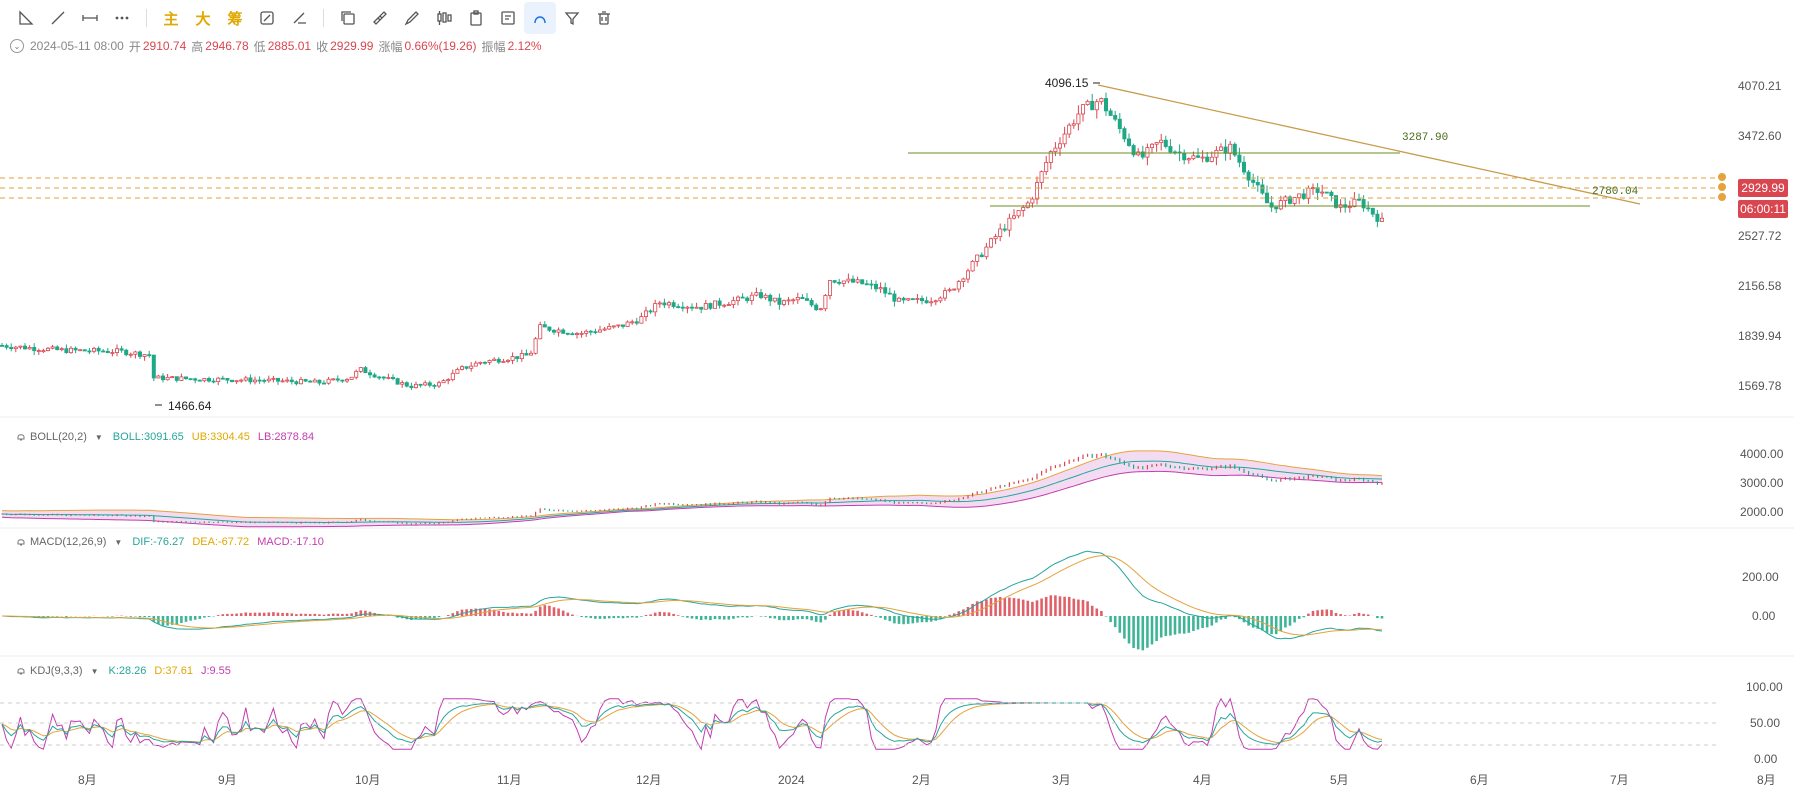 This screenshot has height=786, width=1794. Describe the element at coordinates (1067, 83) in the screenshot. I see `peak-label: 4096.15` at that location.